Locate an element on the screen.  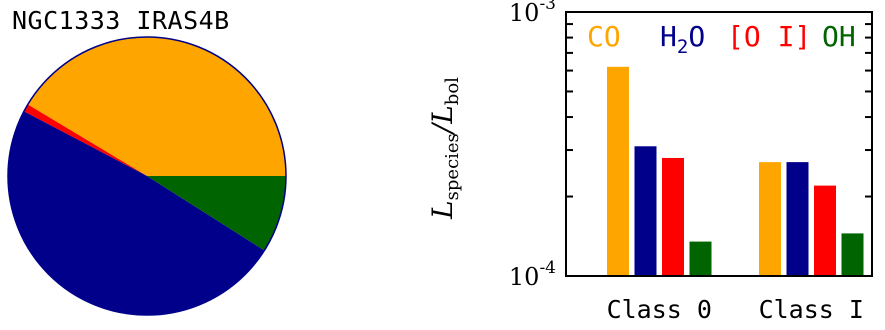
pie-slice-oh is located at coordinates (216, 213).